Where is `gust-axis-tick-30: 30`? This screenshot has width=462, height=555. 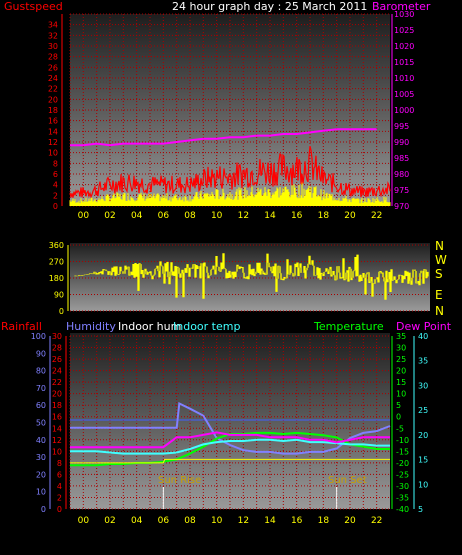
gust-axis-tick-30: 30 is located at coordinates (53, 46).